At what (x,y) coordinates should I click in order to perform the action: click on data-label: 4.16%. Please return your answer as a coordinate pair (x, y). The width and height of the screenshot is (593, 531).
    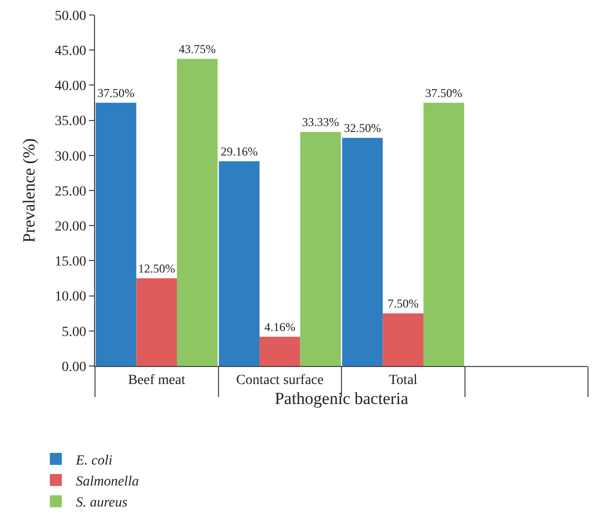
    Looking at the image, I should click on (280, 327).